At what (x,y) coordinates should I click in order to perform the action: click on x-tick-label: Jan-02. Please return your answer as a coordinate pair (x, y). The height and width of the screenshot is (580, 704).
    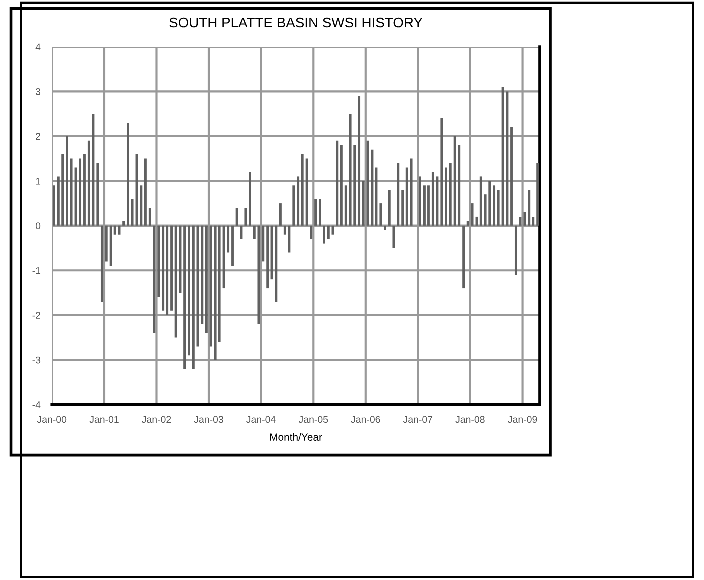
    Looking at the image, I should click on (157, 420).